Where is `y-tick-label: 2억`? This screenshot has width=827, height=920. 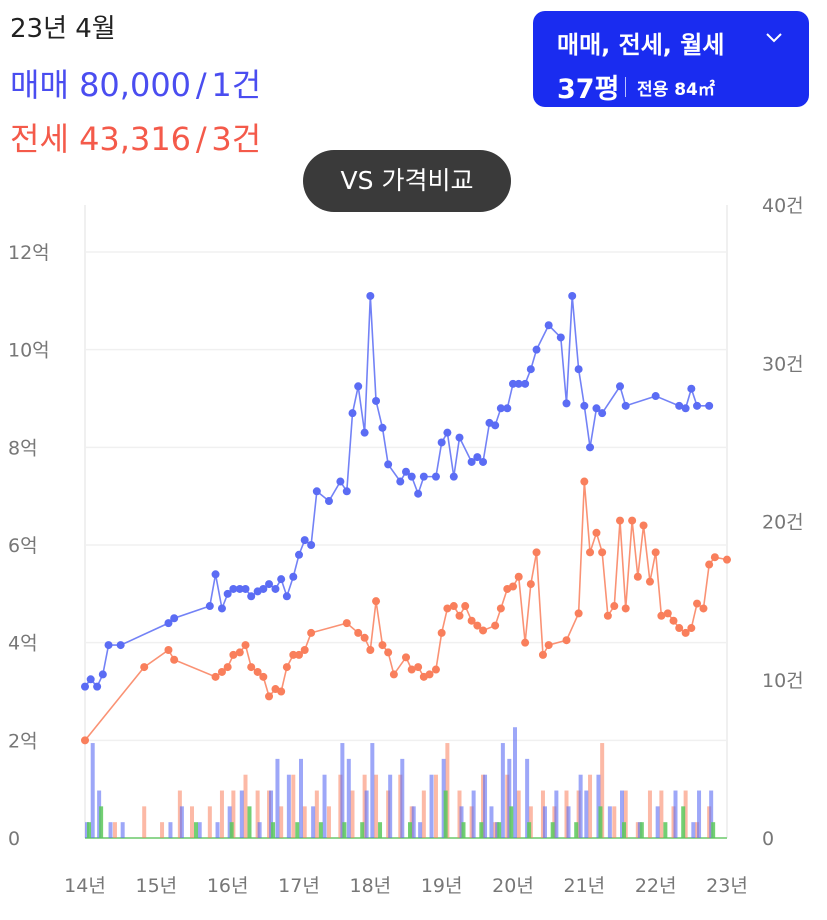 y-tick-label: 2억 is located at coordinates (23, 741).